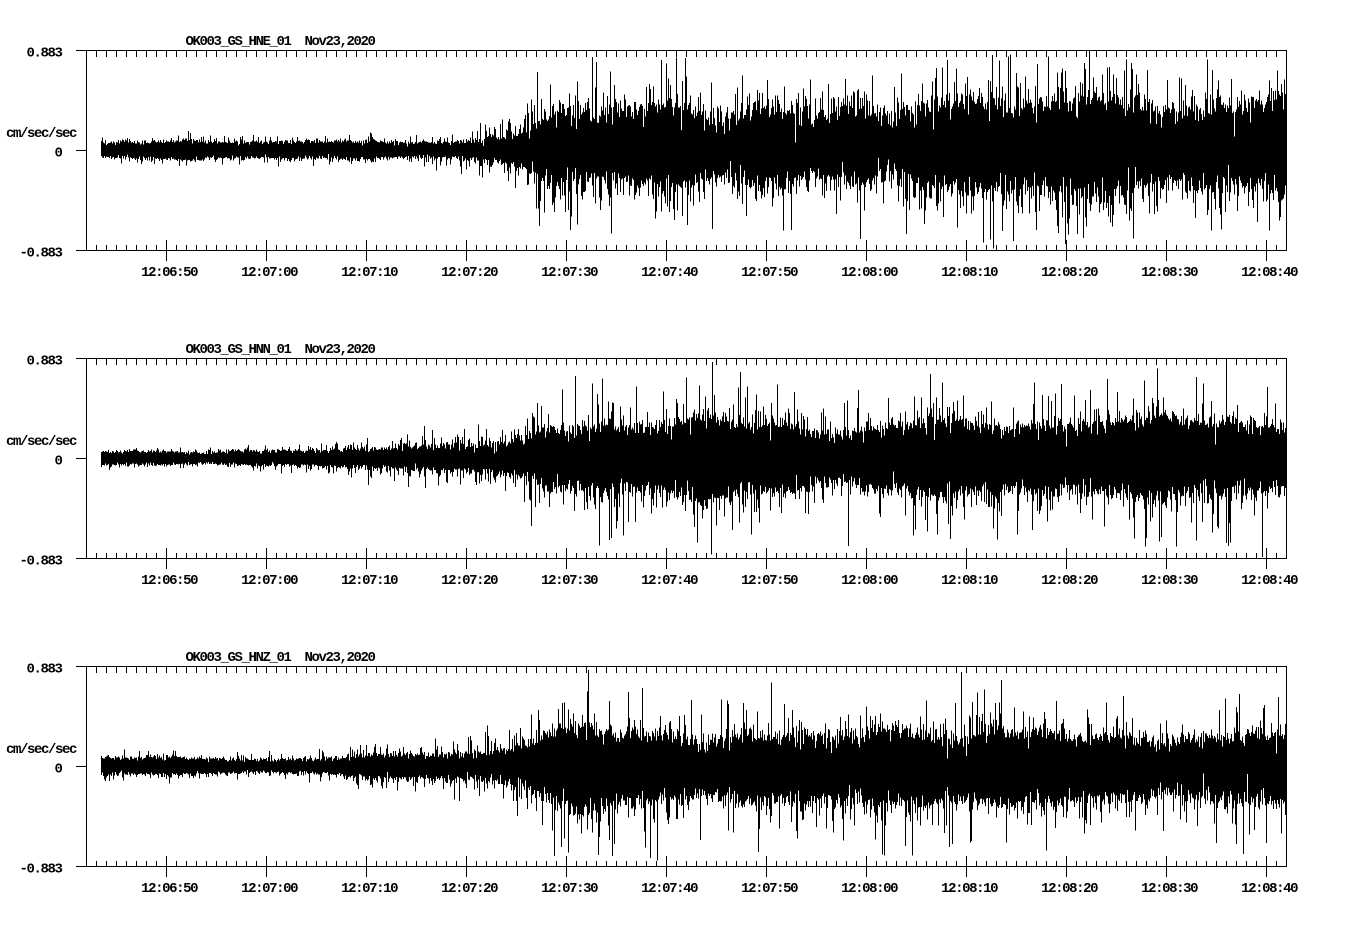  I want to click on svg-text: OK003_GS_HNE_01 Nov23,2020, so click(281, 42).